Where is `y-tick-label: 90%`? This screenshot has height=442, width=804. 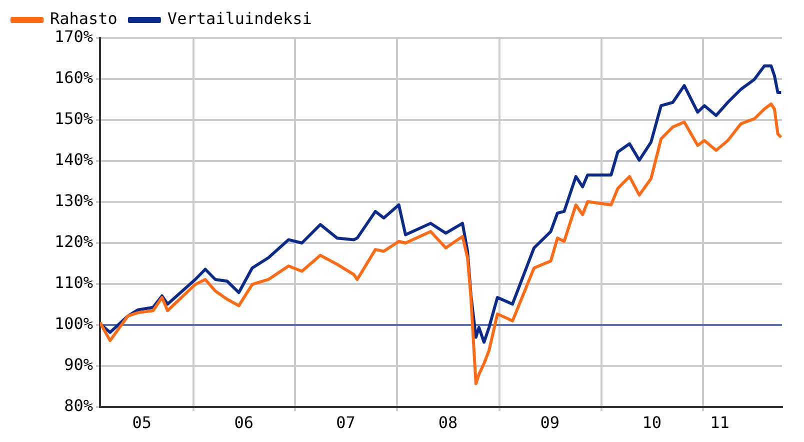 y-tick-label: 90% is located at coordinates (79, 364).